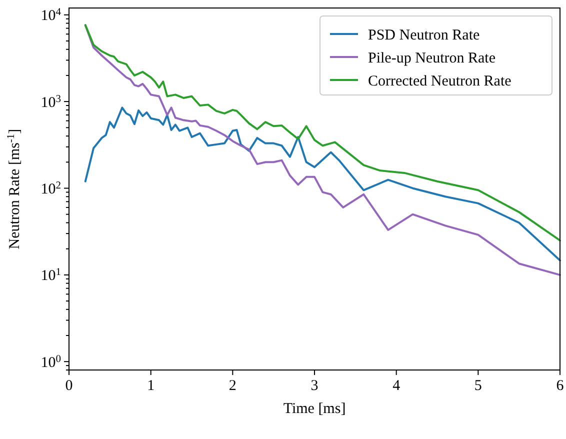 Image resolution: width=566 pixels, height=439 pixels. I want to click on x-tick-label: 0, so click(69, 386).